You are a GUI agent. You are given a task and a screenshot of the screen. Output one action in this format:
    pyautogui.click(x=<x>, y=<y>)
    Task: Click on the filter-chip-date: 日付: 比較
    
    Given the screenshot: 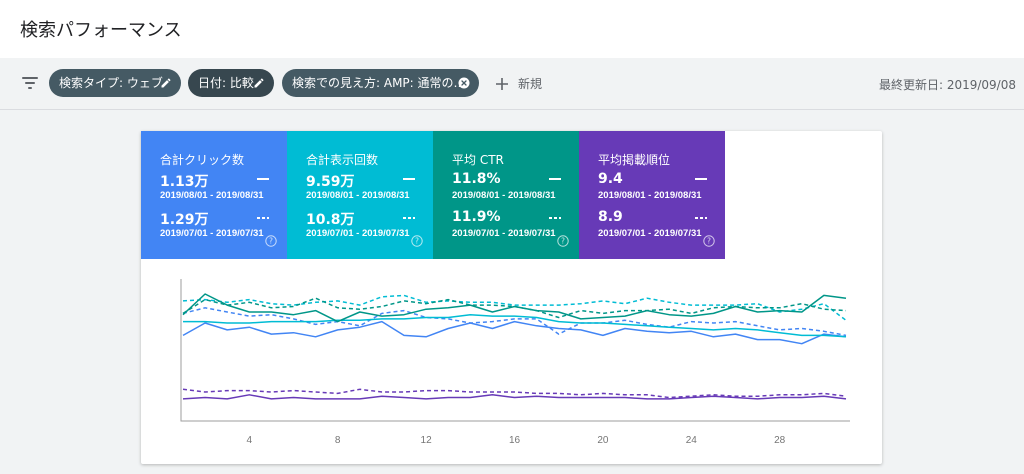 What is the action you would take?
    pyautogui.click(x=231, y=83)
    